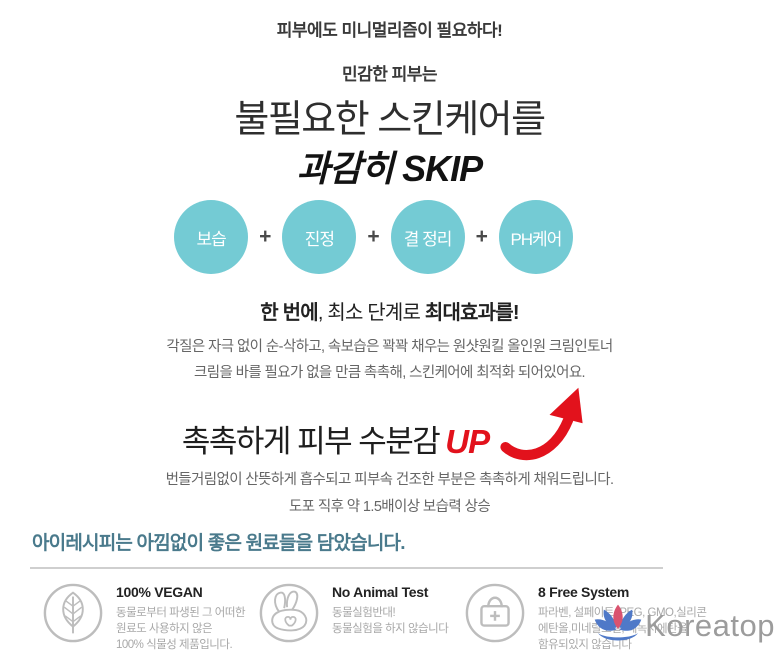  I want to click on effect-headline-bold1: 한 번에, so click(289, 313).